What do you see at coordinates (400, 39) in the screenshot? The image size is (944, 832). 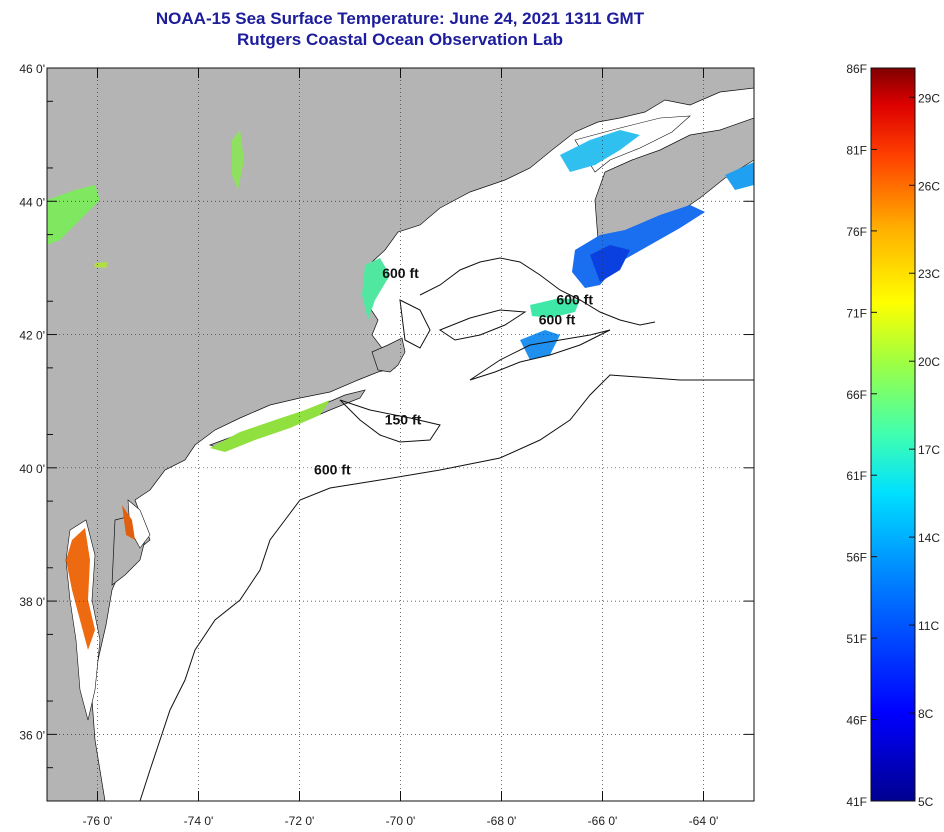 I see `title-line-2: Rutgers Coastal Ocean Observation Lab` at bounding box center [400, 39].